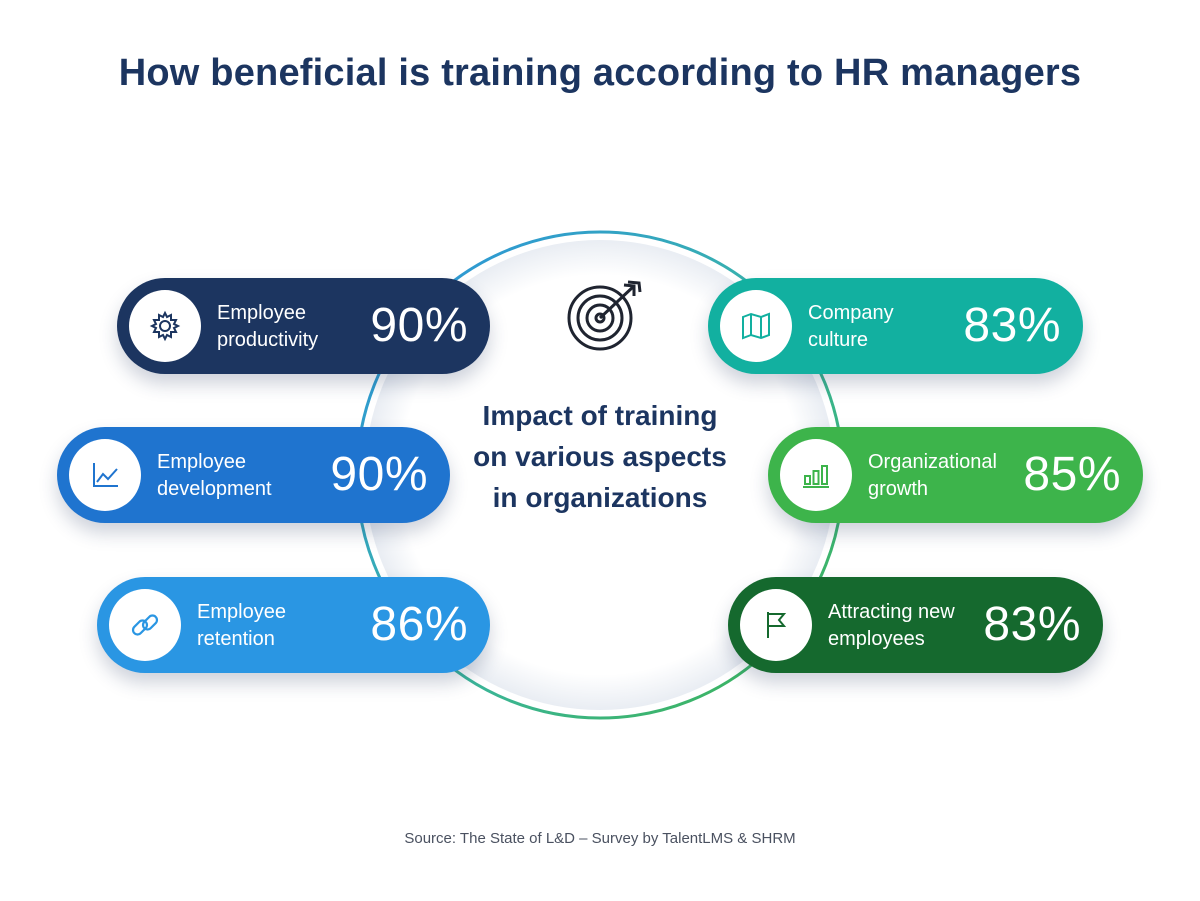 This screenshot has width=1200, height=901. I want to click on bar-label: Employee development, so click(214, 475).